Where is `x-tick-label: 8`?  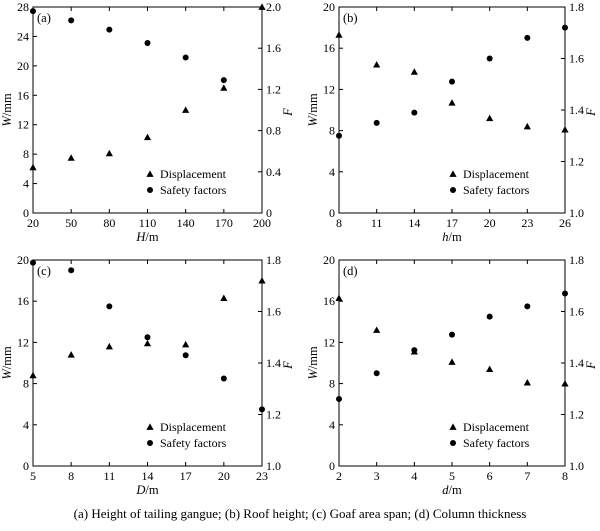
x-tick-label: 8 is located at coordinates (565, 476).